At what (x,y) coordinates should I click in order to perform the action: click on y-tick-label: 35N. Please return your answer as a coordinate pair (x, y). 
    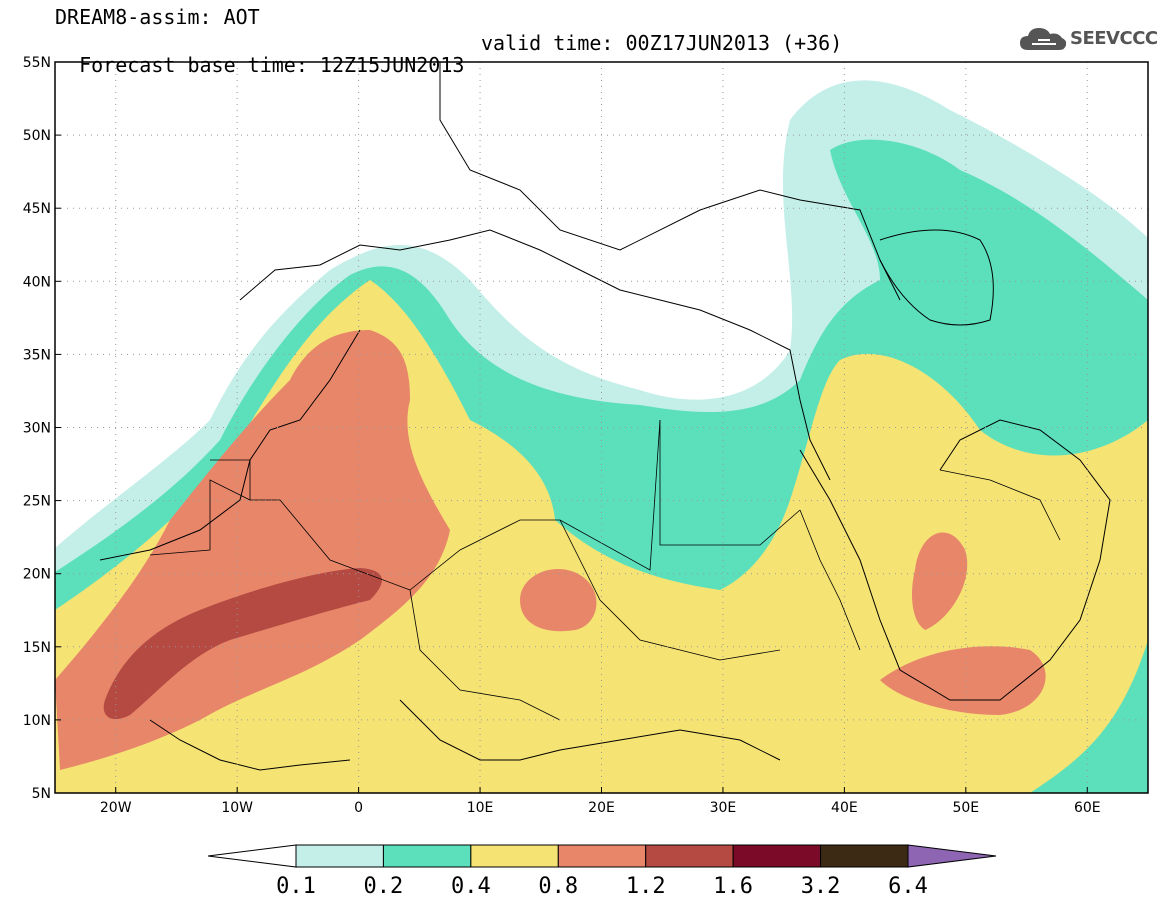
    Looking at the image, I should click on (37, 355).